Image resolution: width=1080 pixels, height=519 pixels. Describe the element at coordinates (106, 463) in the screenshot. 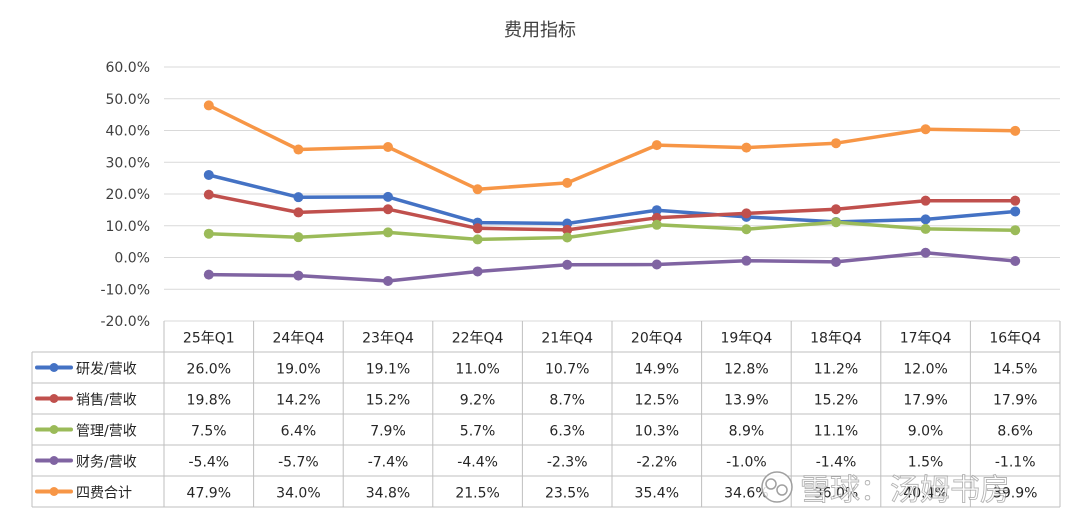

I see `series-name: 财务/营收` at that location.